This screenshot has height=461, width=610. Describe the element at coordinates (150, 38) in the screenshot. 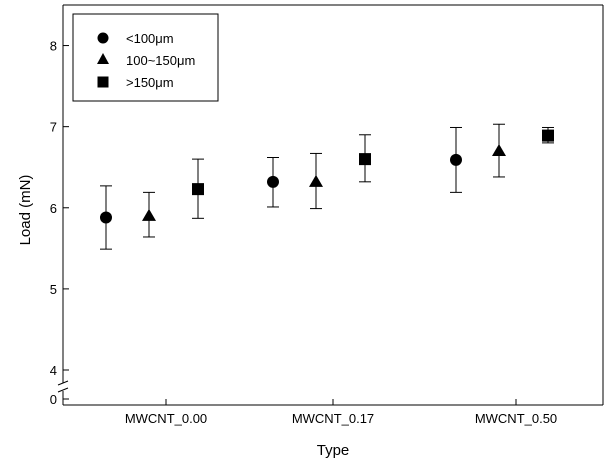

I see `legend-label-small: <100μm` at that location.